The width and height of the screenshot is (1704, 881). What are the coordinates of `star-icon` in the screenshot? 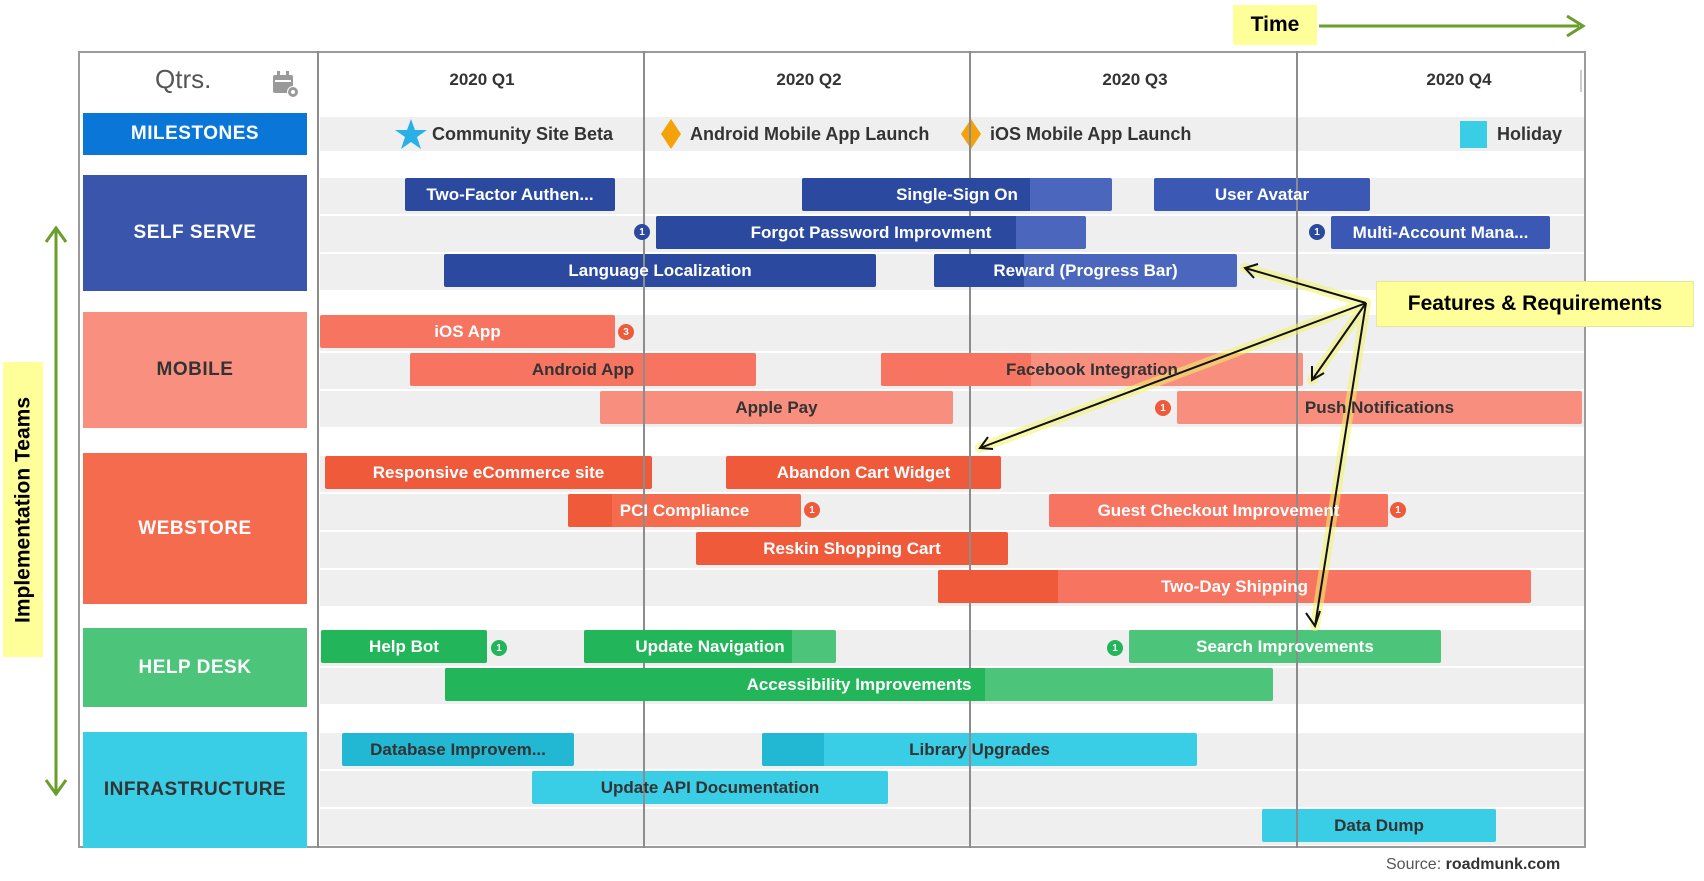 It's located at (411, 134).